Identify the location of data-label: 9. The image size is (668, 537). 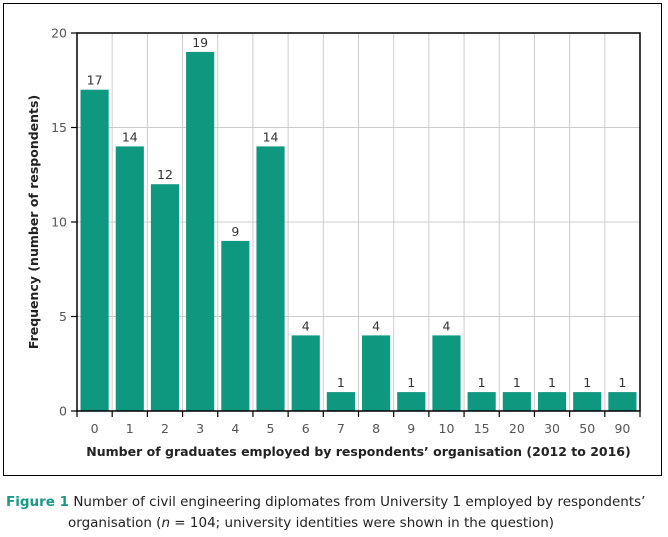
(235, 231).